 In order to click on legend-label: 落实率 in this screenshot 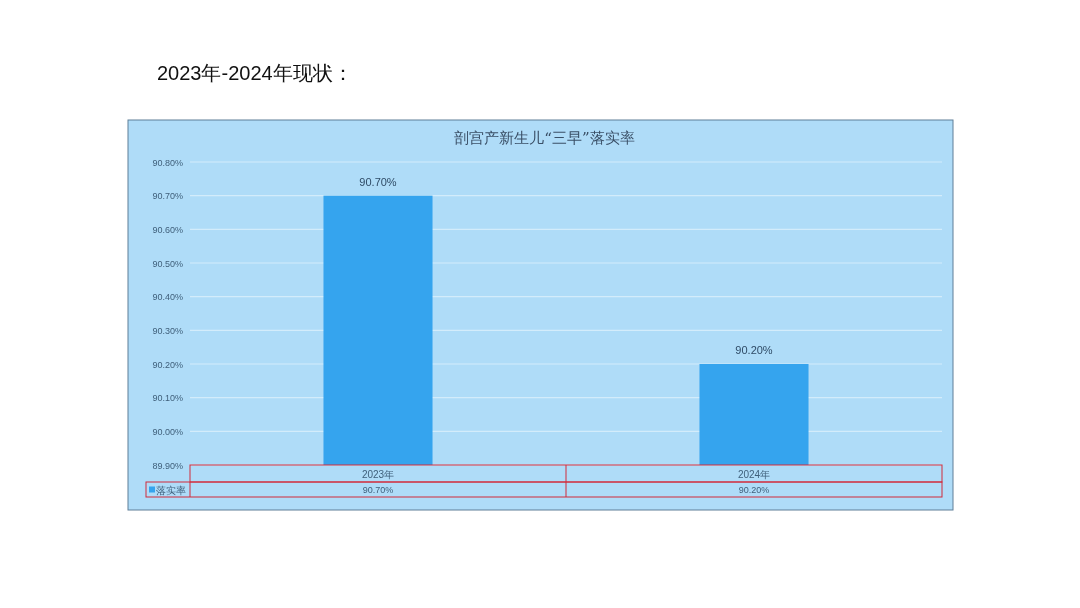, I will do `click(171, 490)`.